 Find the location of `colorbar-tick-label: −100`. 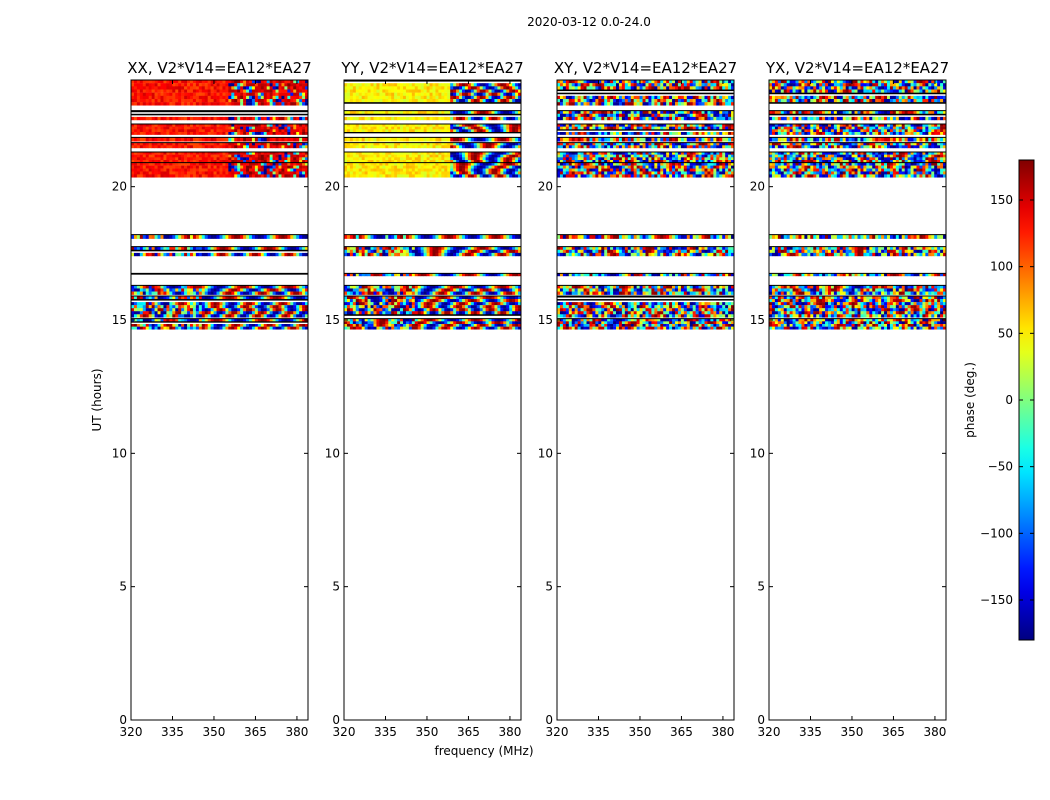

colorbar-tick-label: −100 is located at coordinates (996, 533).